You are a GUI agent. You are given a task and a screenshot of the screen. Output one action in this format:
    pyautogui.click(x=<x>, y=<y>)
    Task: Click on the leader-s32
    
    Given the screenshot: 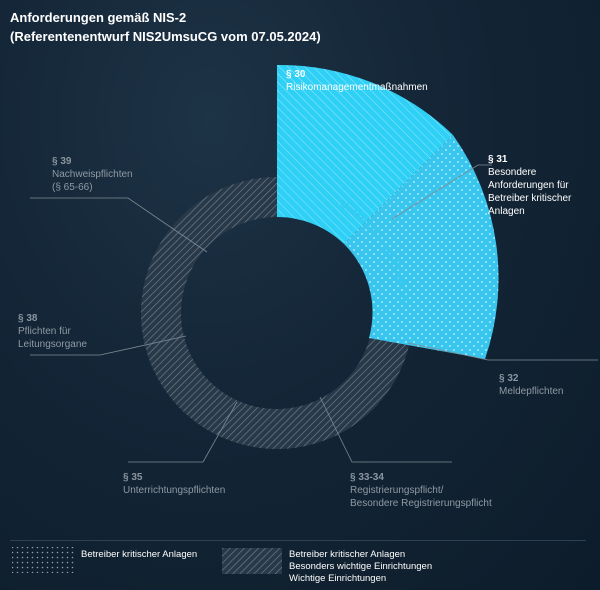 What is the action you would take?
    pyautogui.click(x=502, y=351)
    